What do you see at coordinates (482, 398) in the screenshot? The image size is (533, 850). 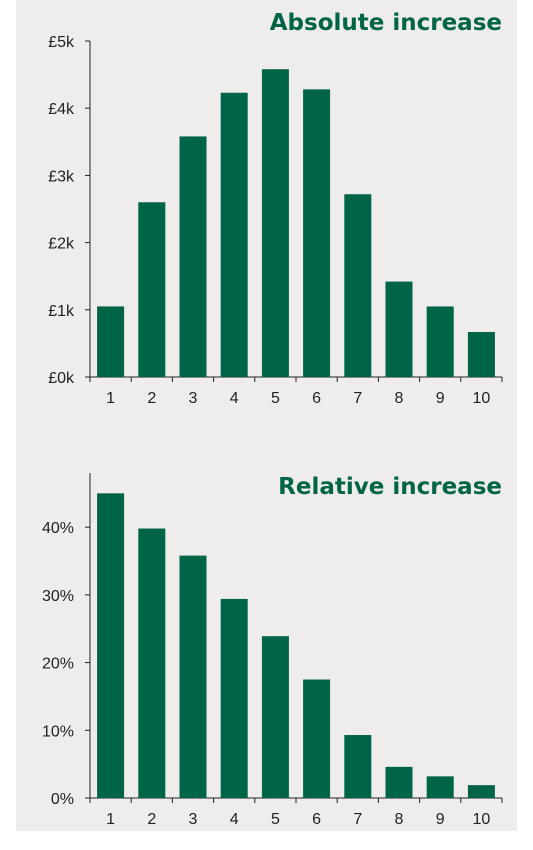 I see `x-tick-label-absolute: 10` at bounding box center [482, 398].